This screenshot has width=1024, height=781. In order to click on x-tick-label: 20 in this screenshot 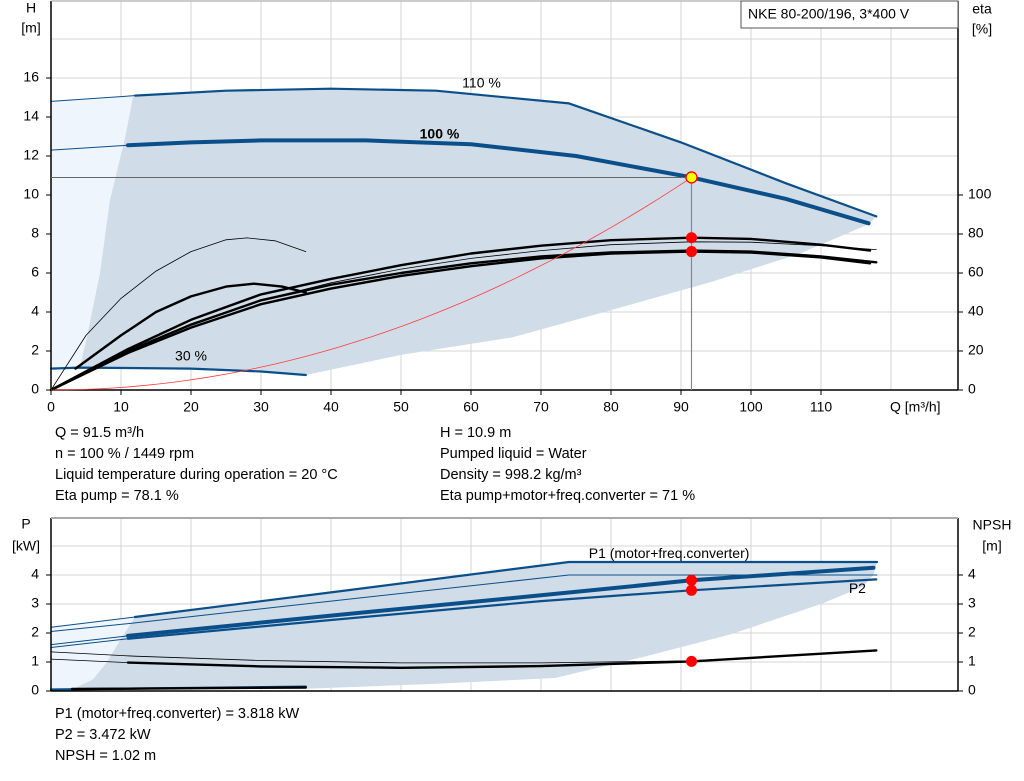, I will do `click(191, 407)`.